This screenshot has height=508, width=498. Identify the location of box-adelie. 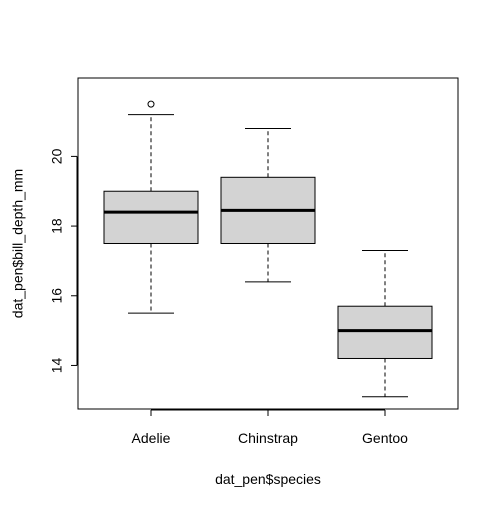
(151, 207).